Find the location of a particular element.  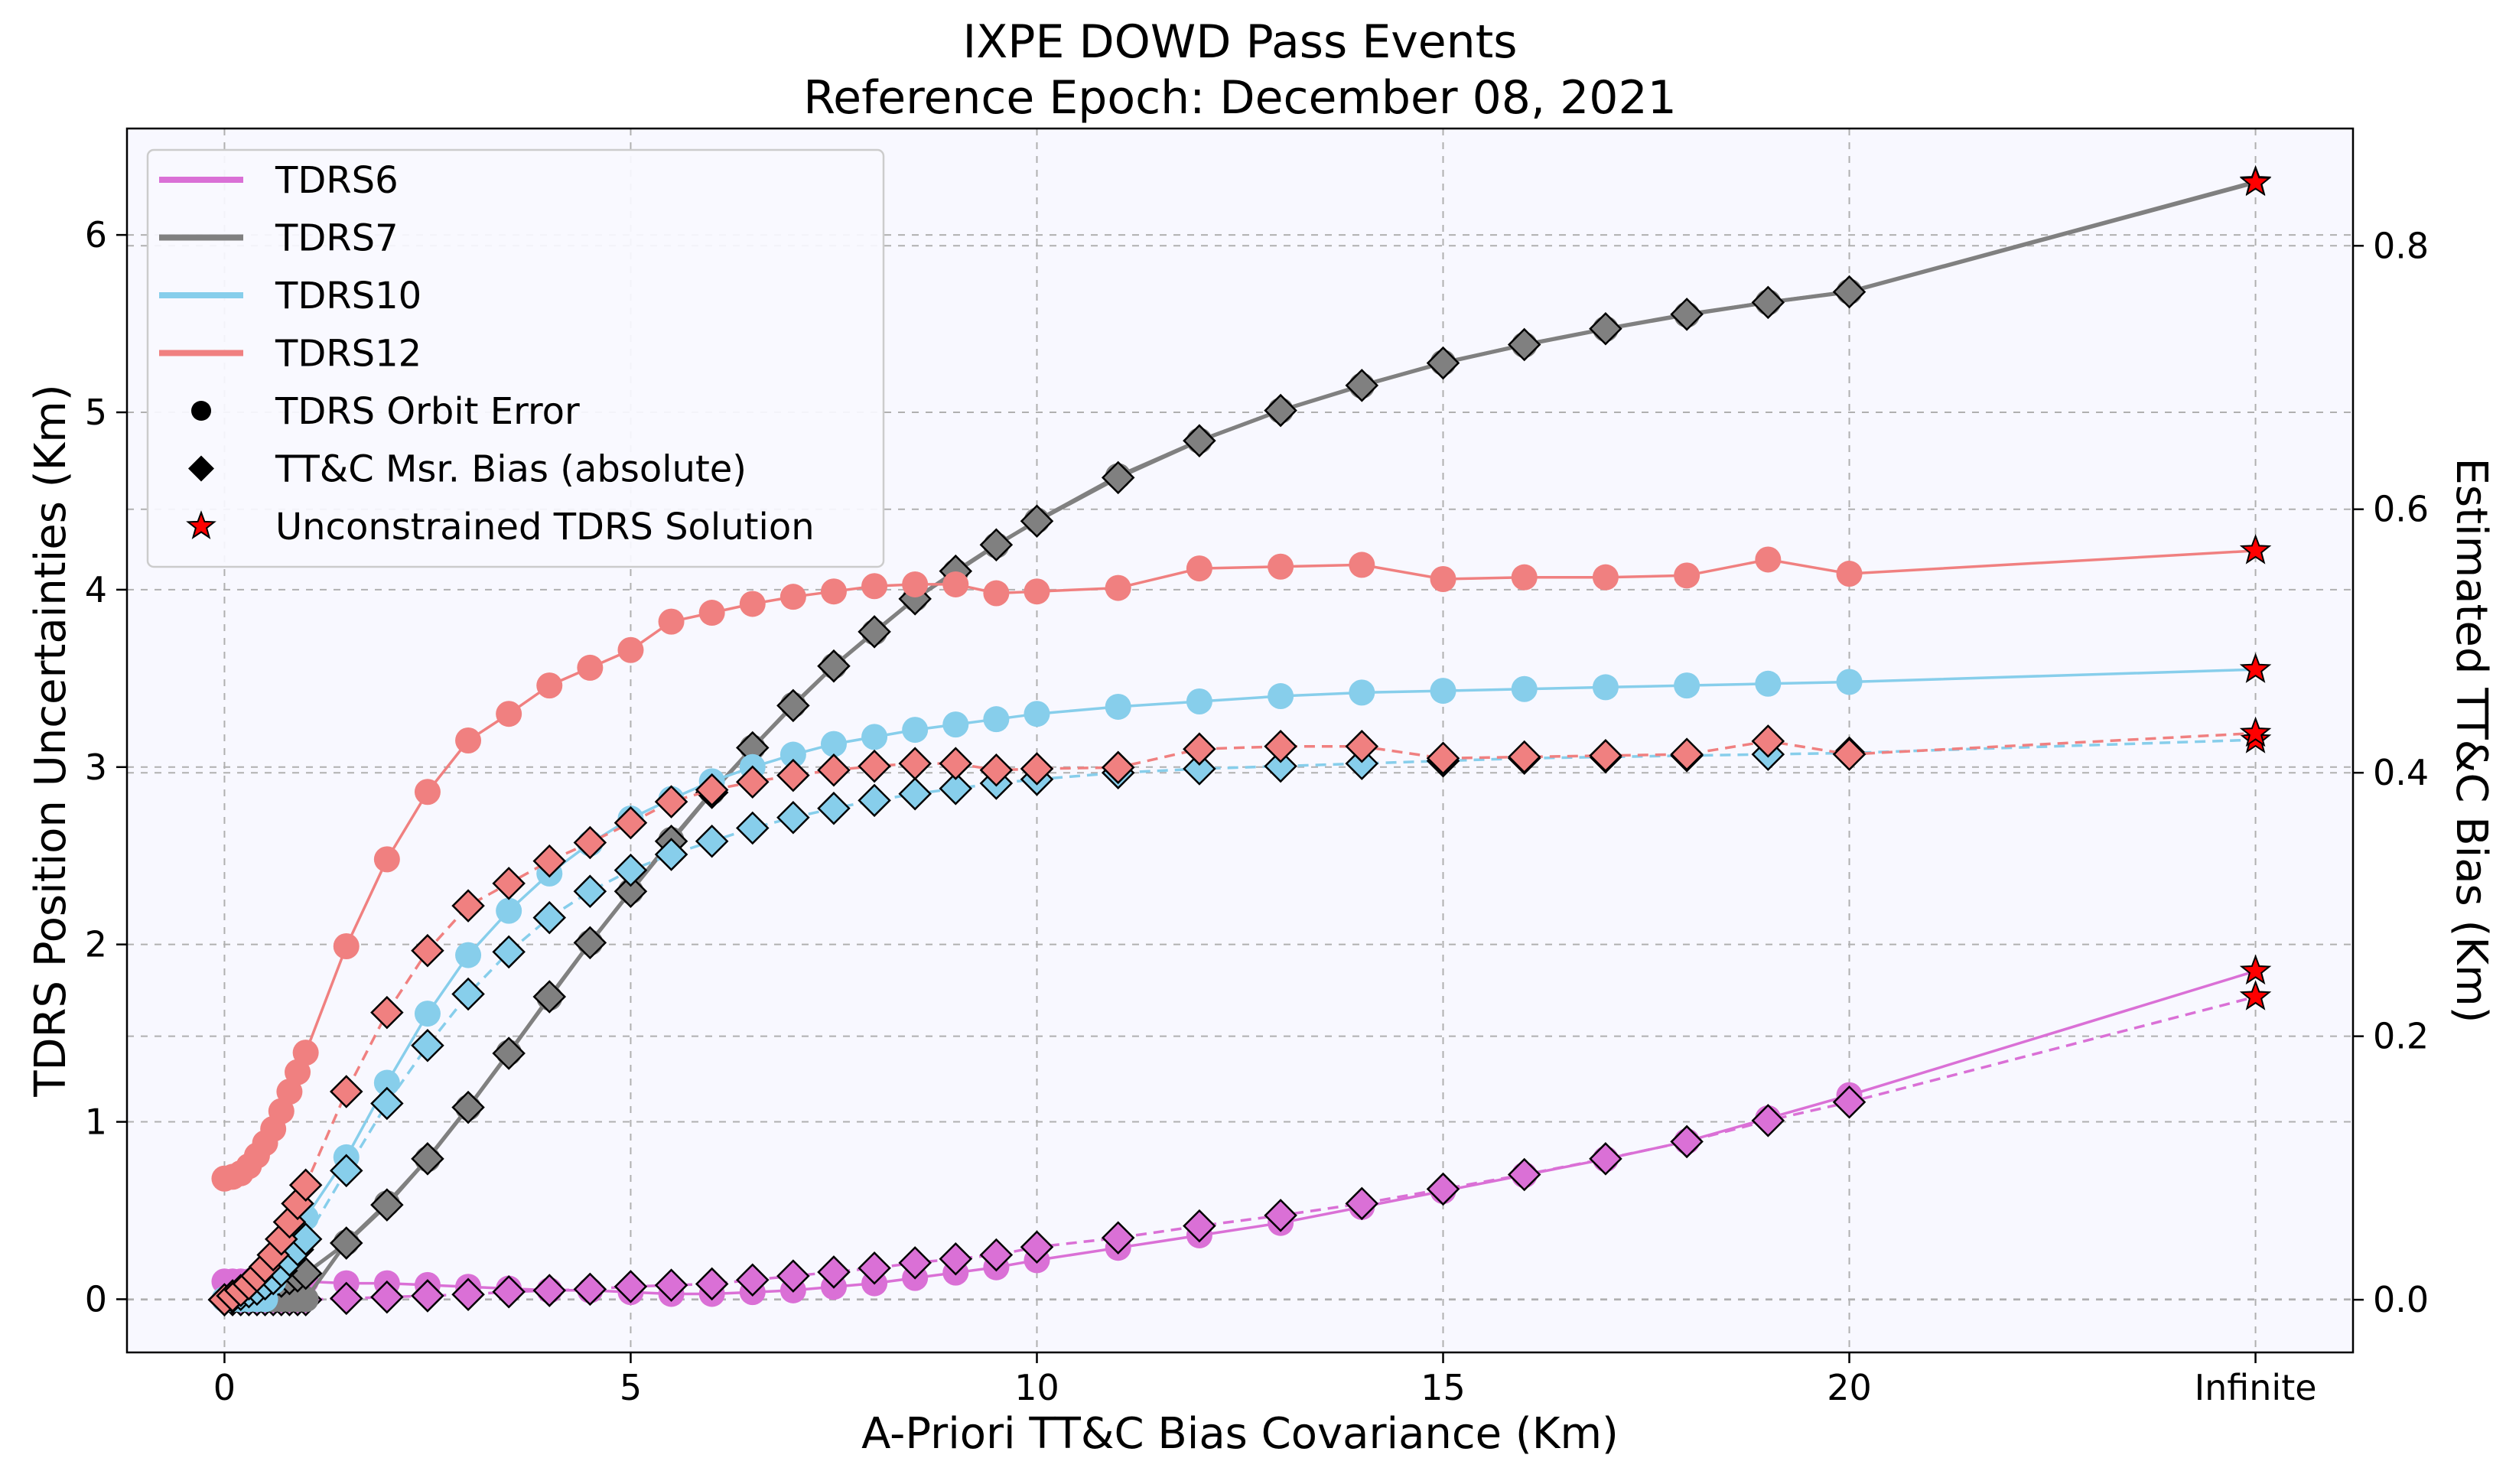

x-tick-label: 0 is located at coordinates (224, 1387).